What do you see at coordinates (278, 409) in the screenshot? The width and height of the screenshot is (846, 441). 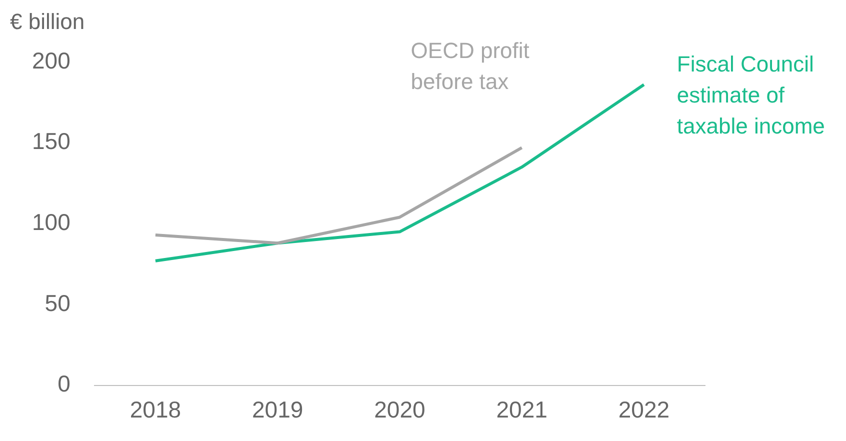 I see `x-tick-label: 2019` at bounding box center [278, 409].